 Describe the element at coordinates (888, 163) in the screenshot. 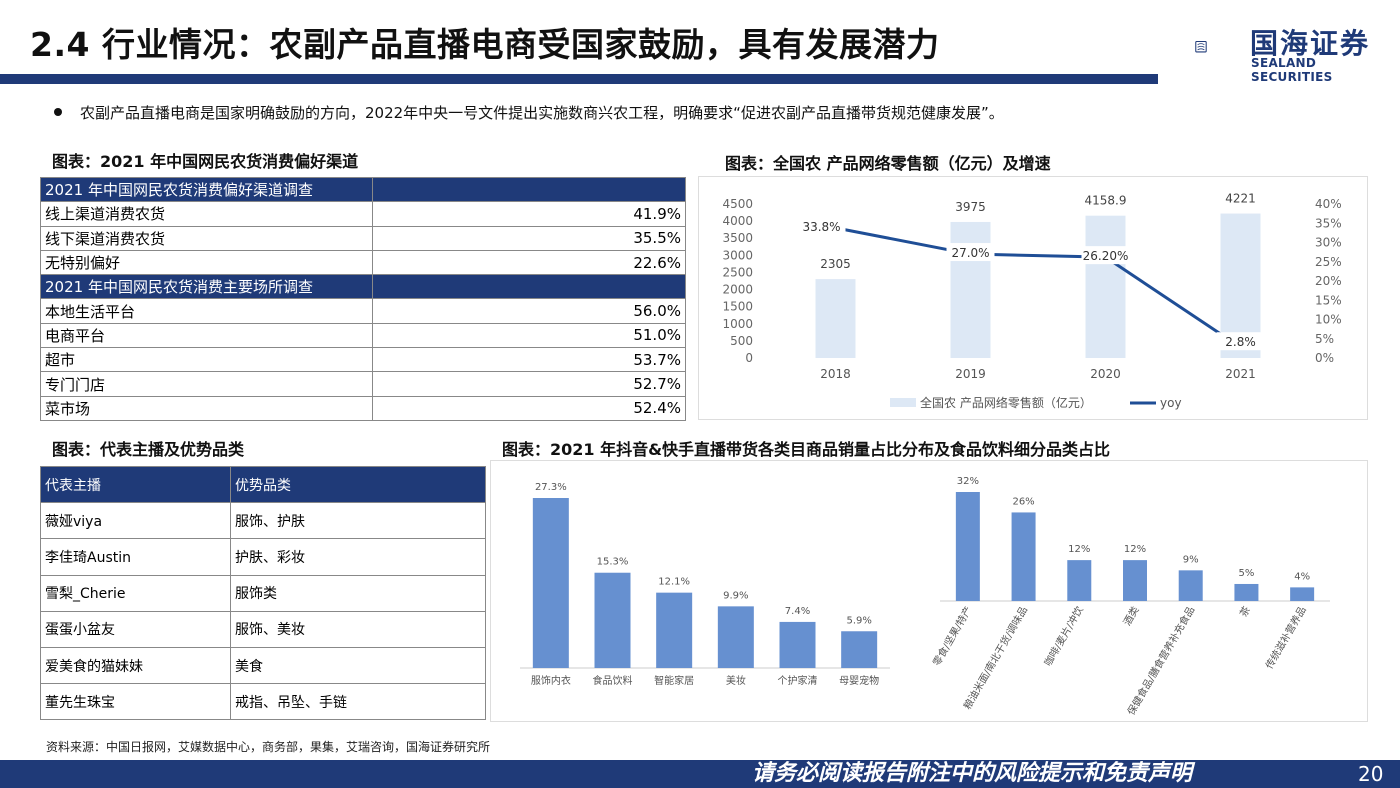

I see `chart1-caption: 图表：全国农 产品网络零售额（亿元）及增速` at that location.